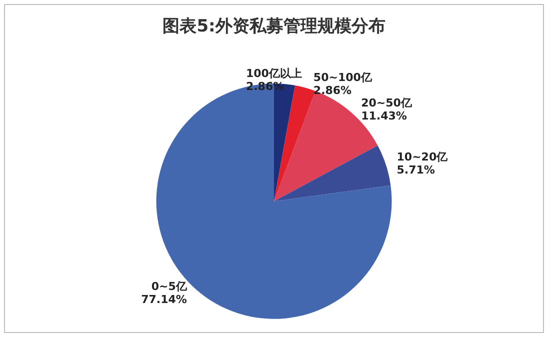 The height and width of the screenshot is (339, 550). I want to click on slice-label: 100亿以上, so click(274, 73).